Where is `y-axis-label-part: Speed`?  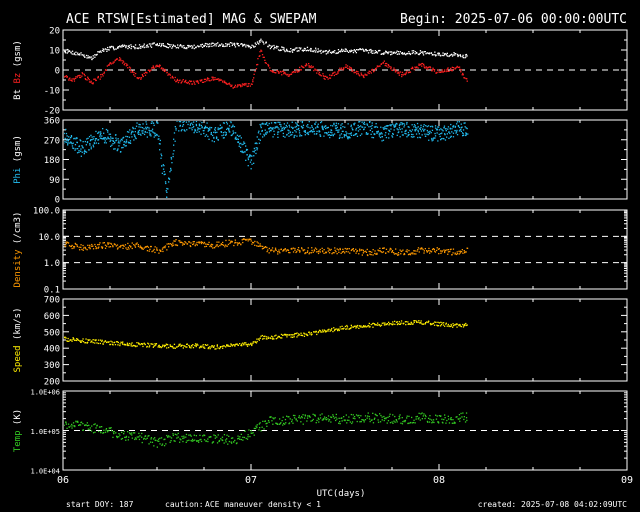 y-axis-label-part: Speed is located at coordinates (18, 358).